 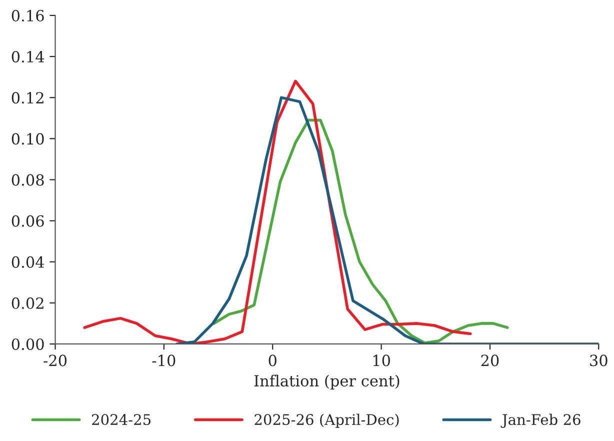 What do you see at coordinates (28, 221) in the screenshot?
I see `y-tick-label: 0.06` at bounding box center [28, 221].